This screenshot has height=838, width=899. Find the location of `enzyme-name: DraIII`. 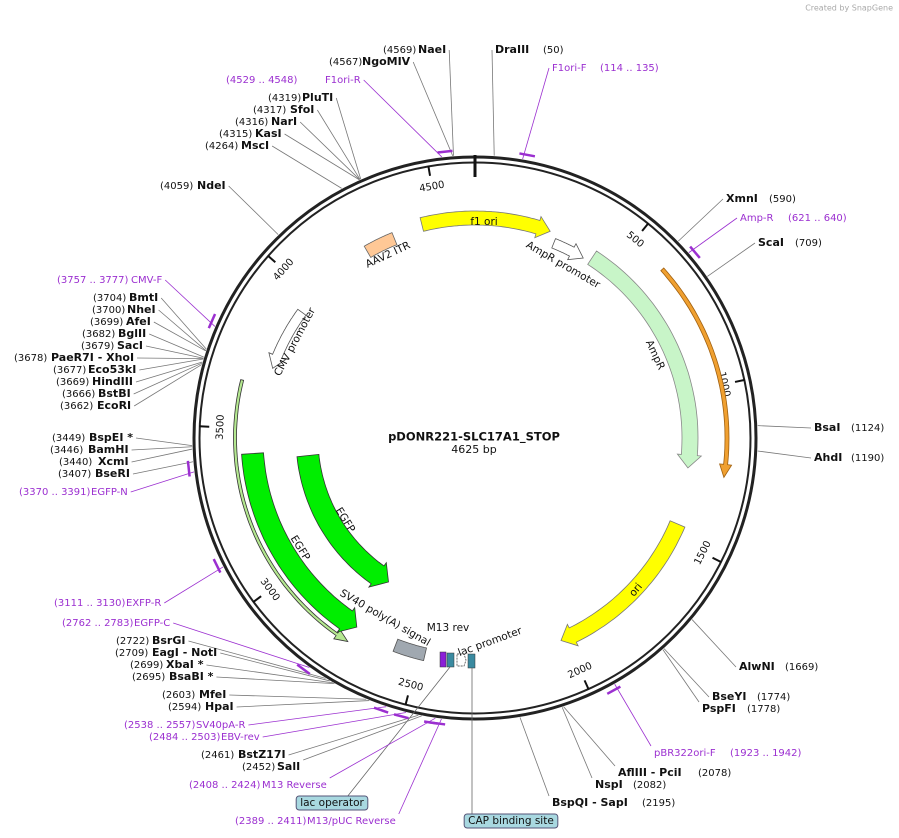

enzyme-name: DraIII is located at coordinates (512, 49).